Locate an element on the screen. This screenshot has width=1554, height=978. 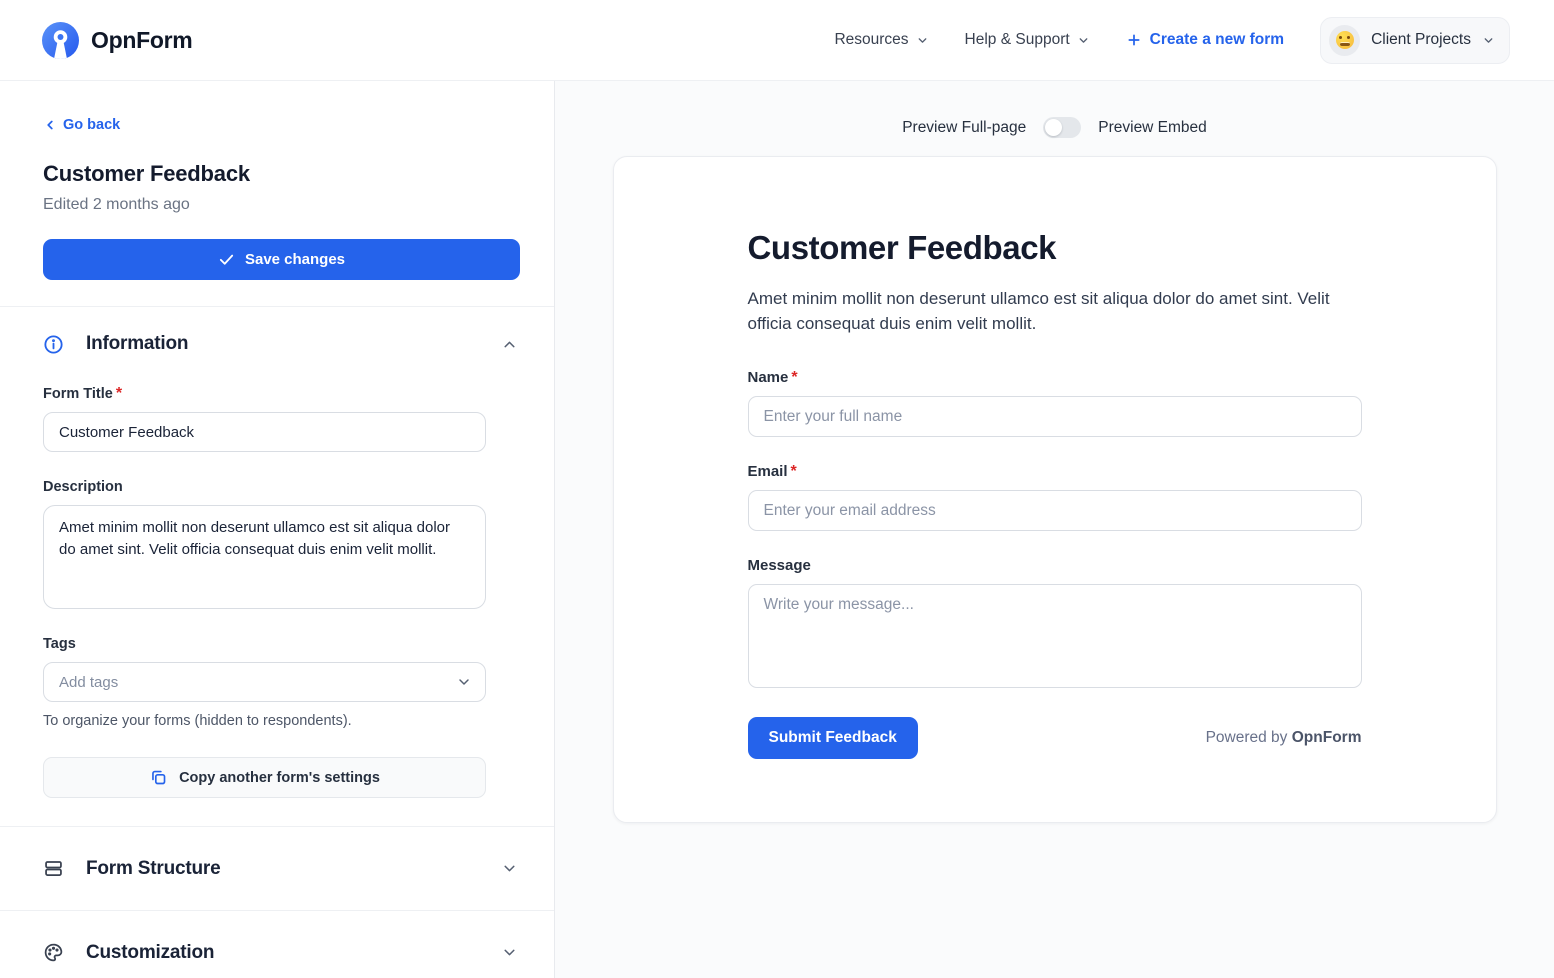
nav-help-support-label: Help & Support is located at coordinates (1017, 39).